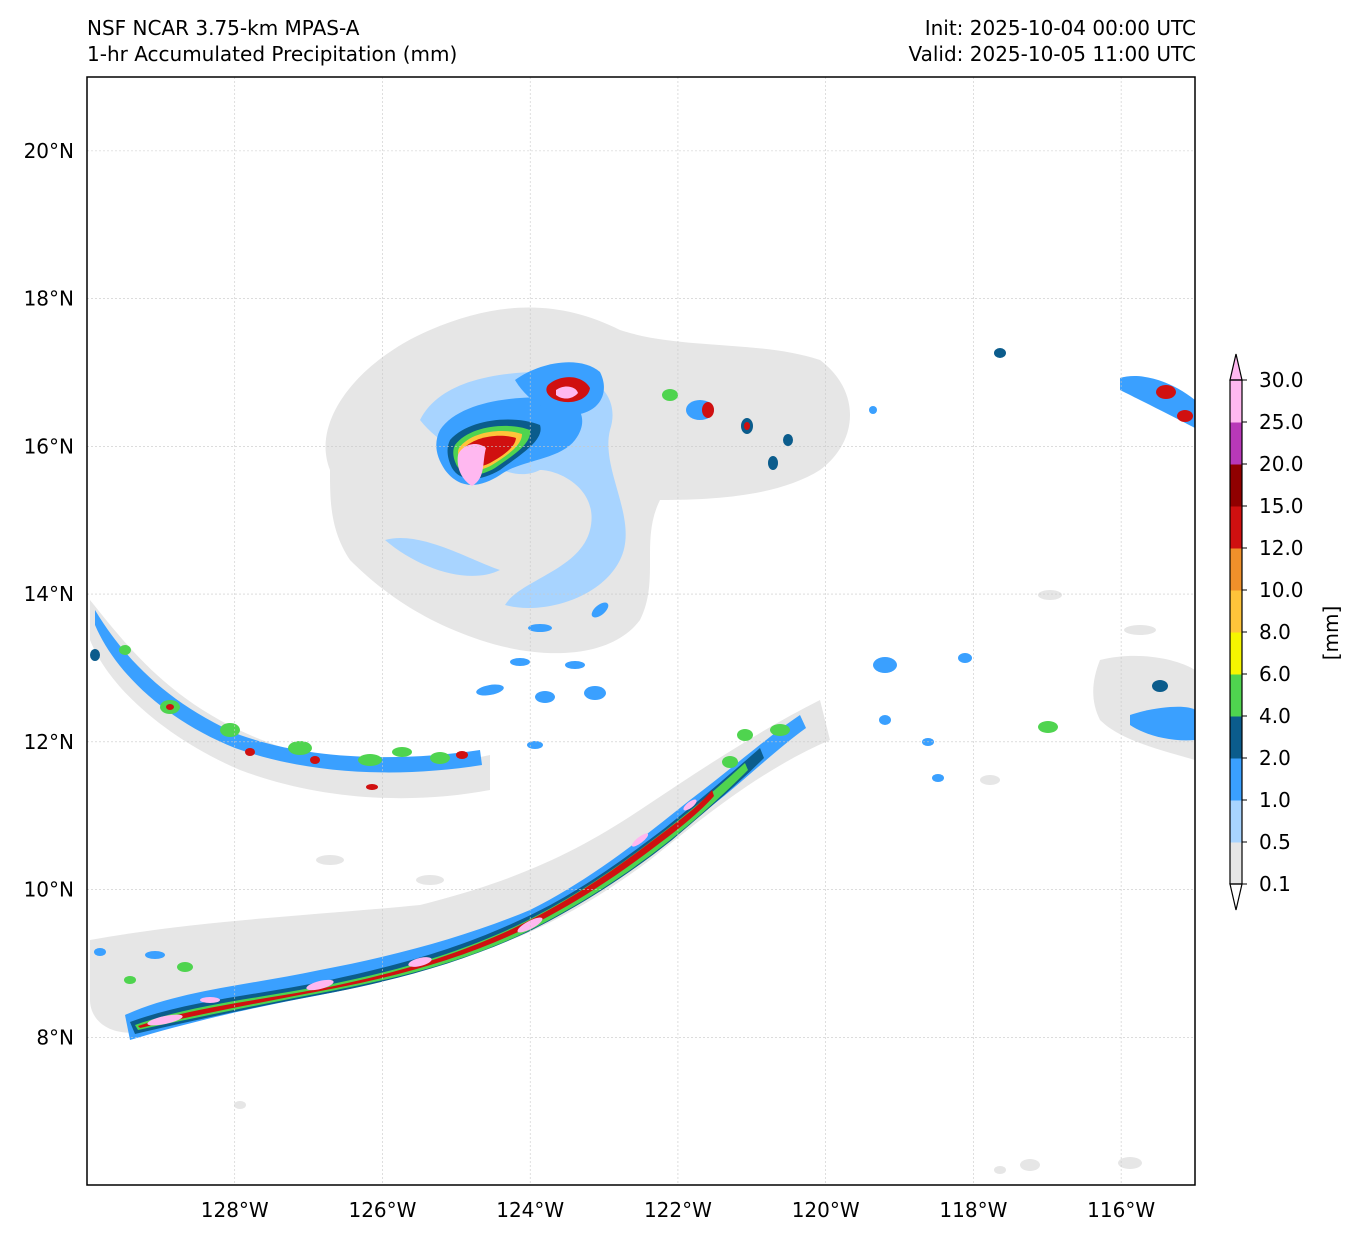 The height and width of the screenshot is (1239, 1360). I want to click on colorbar-level-label: 20.0, so click(1281, 464).